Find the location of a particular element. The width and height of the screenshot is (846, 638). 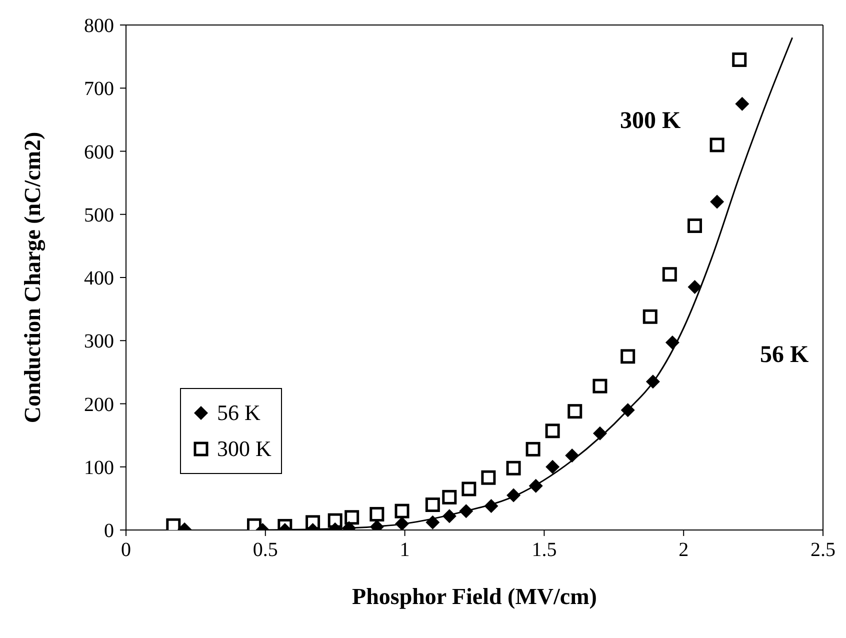

y-tick-label: 100 is located at coordinates (99, 467).